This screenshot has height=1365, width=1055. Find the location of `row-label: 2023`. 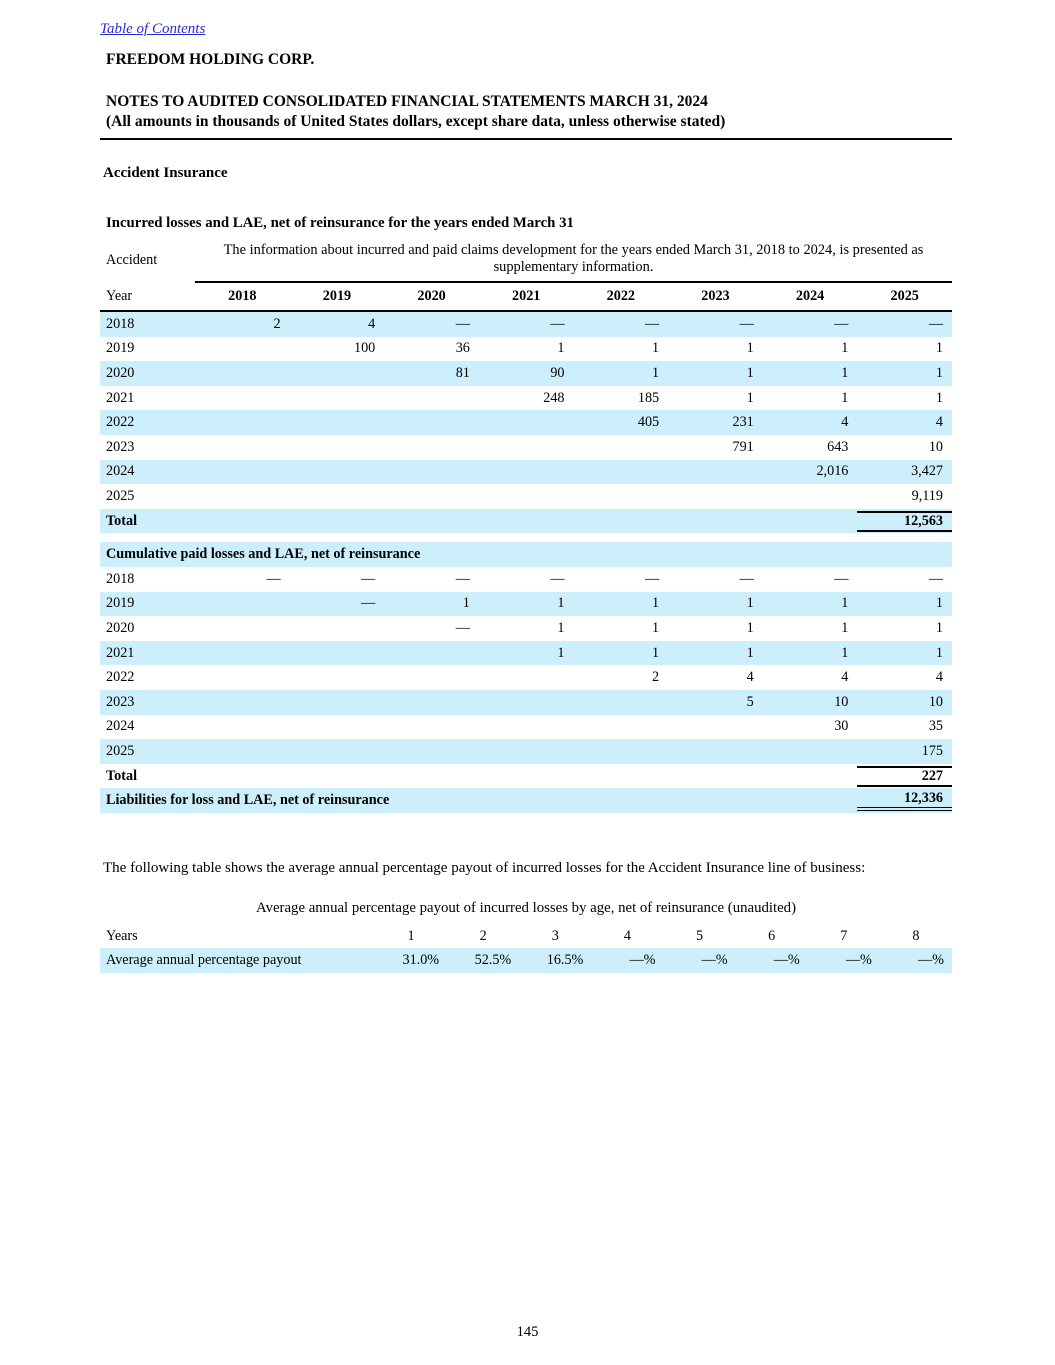

row-label: 2023 is located at coordinates (120, 446).